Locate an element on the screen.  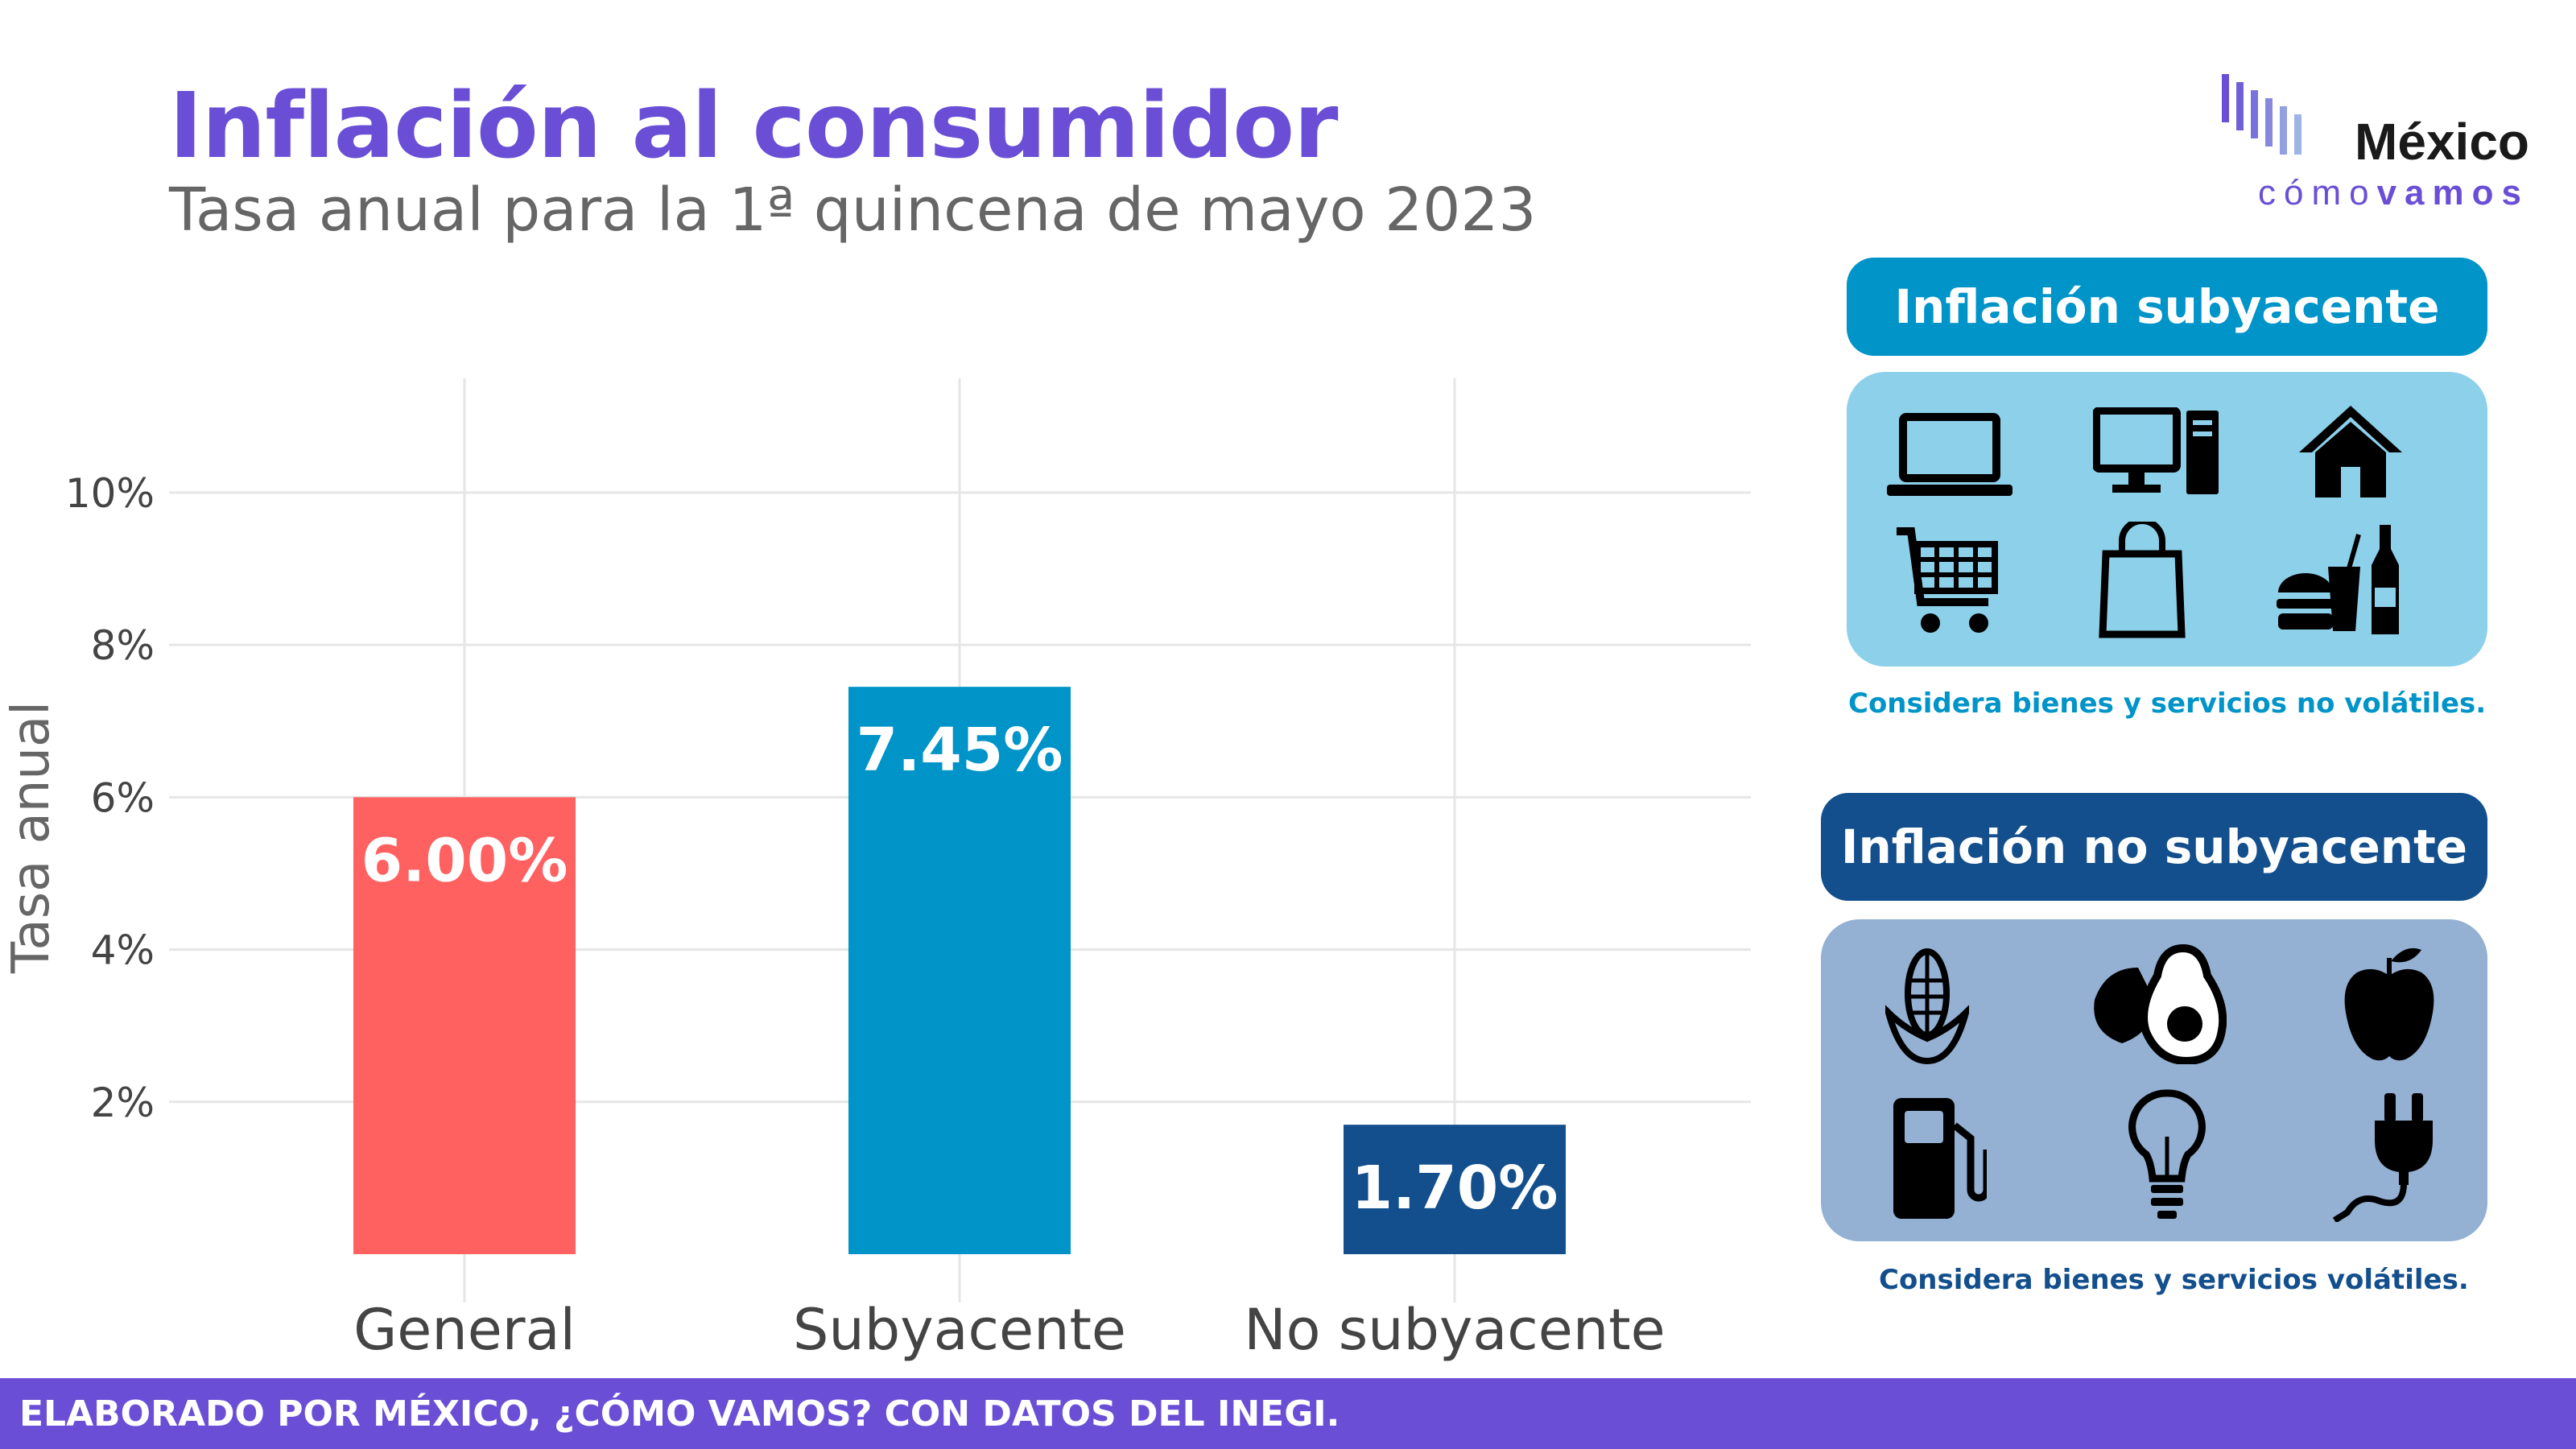
y-tick-label: 10% is located at coordinates (110, 493).